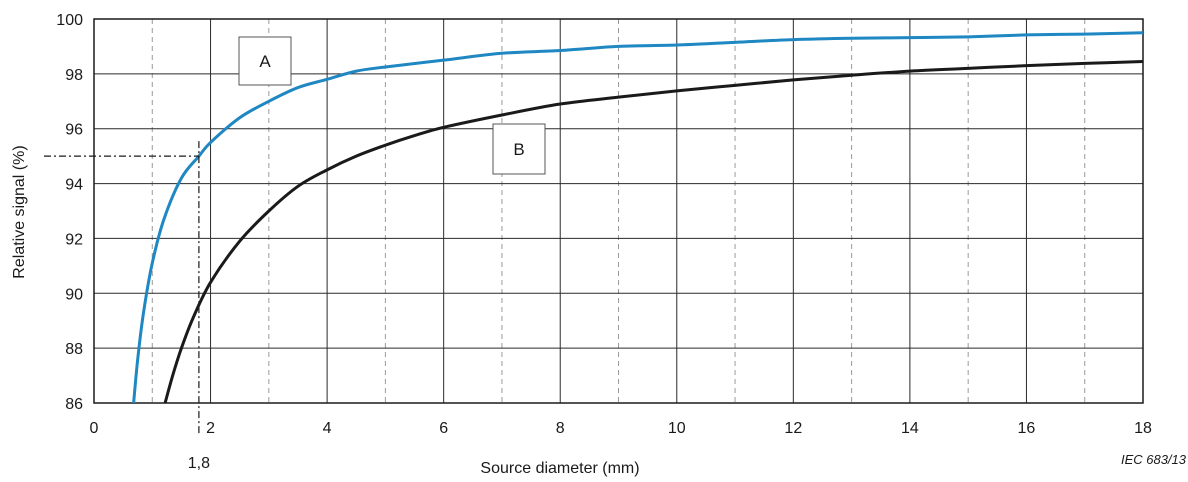 This screenshot has height=482, width=1188. Describe the element at coordinates (793, 428) in the screenshot. I see `x-tick-label: 12` at that location.